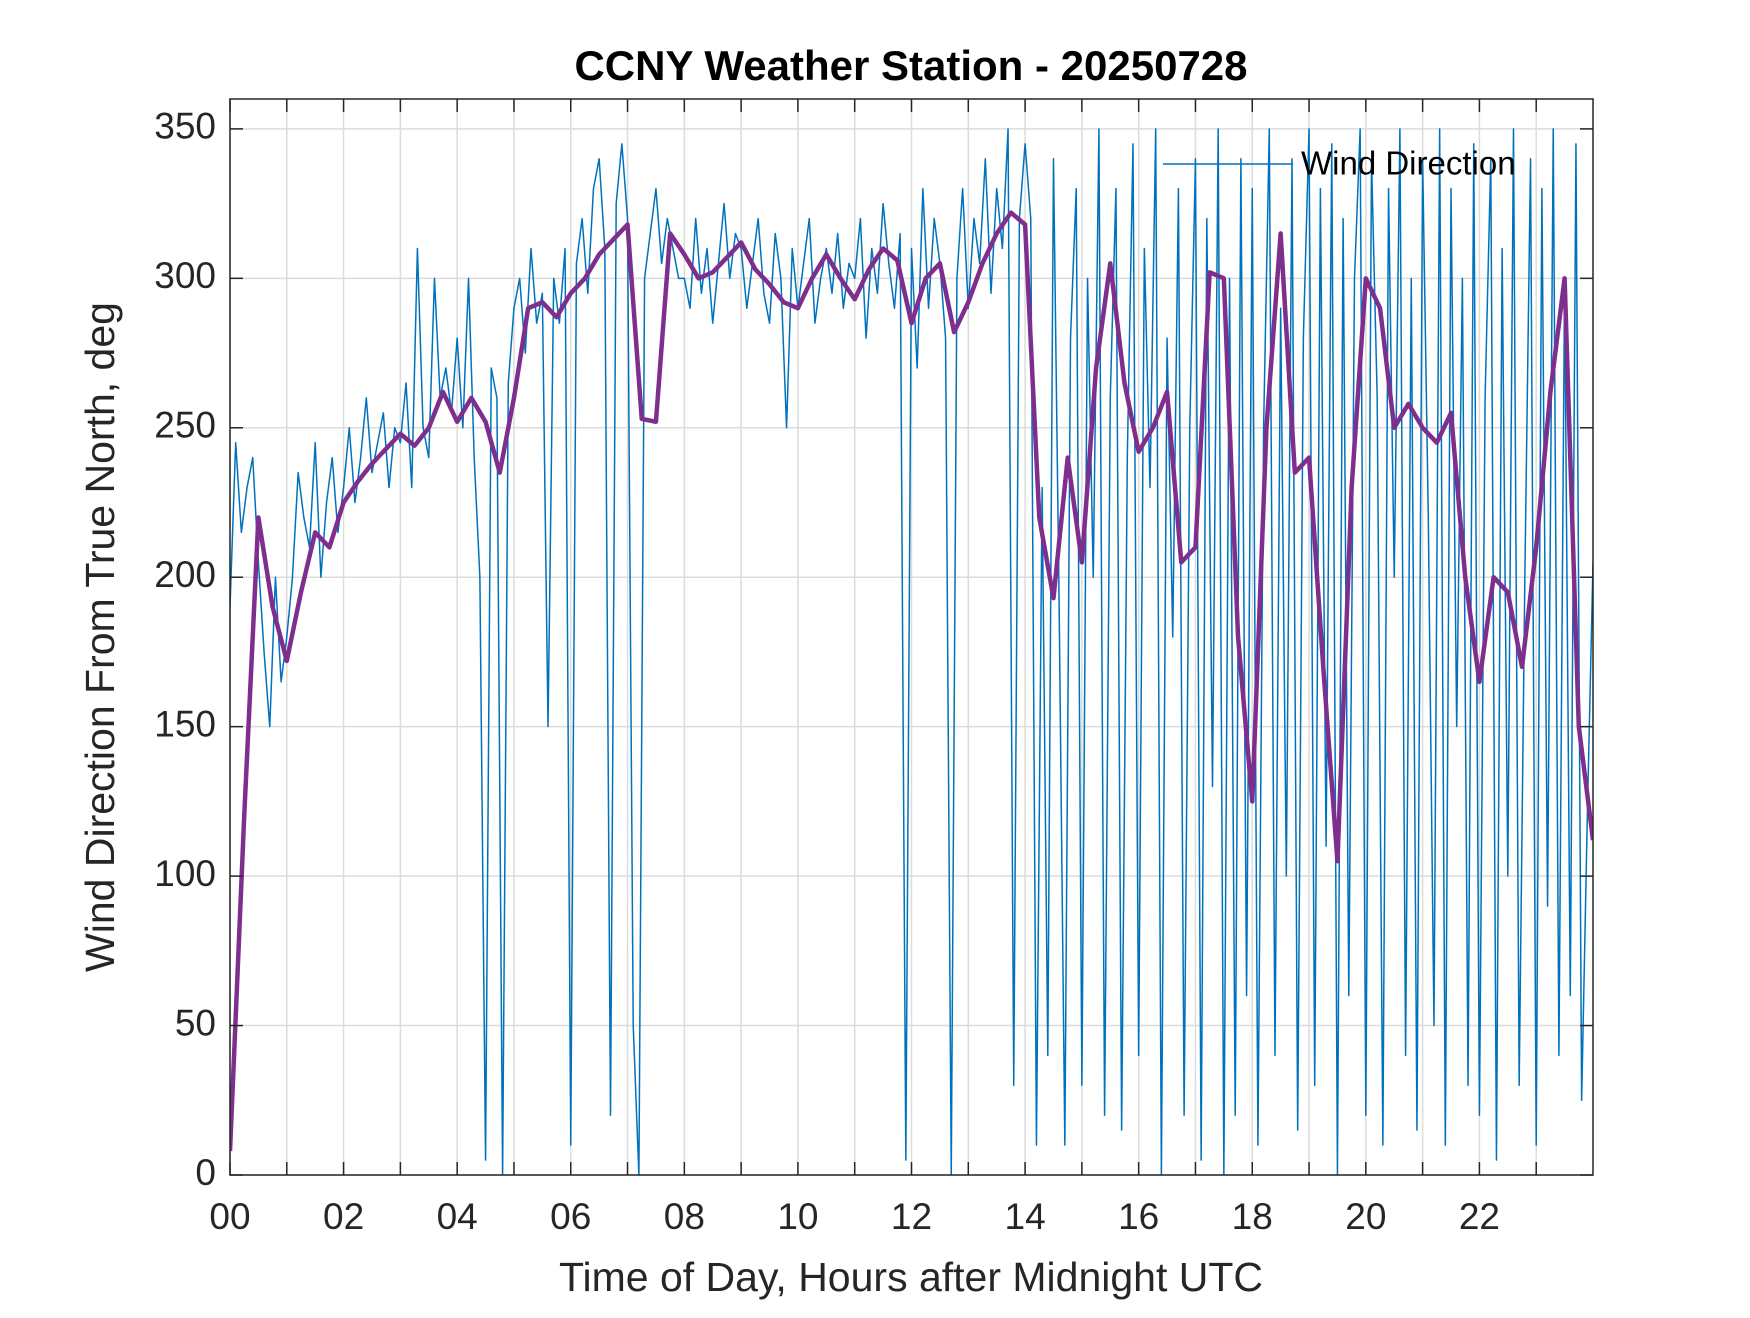 The image size is (1750, 1318). Describe the element at coordinates (195, 1022) in the screenshot. I see `y-tick-label: 50` at that location.